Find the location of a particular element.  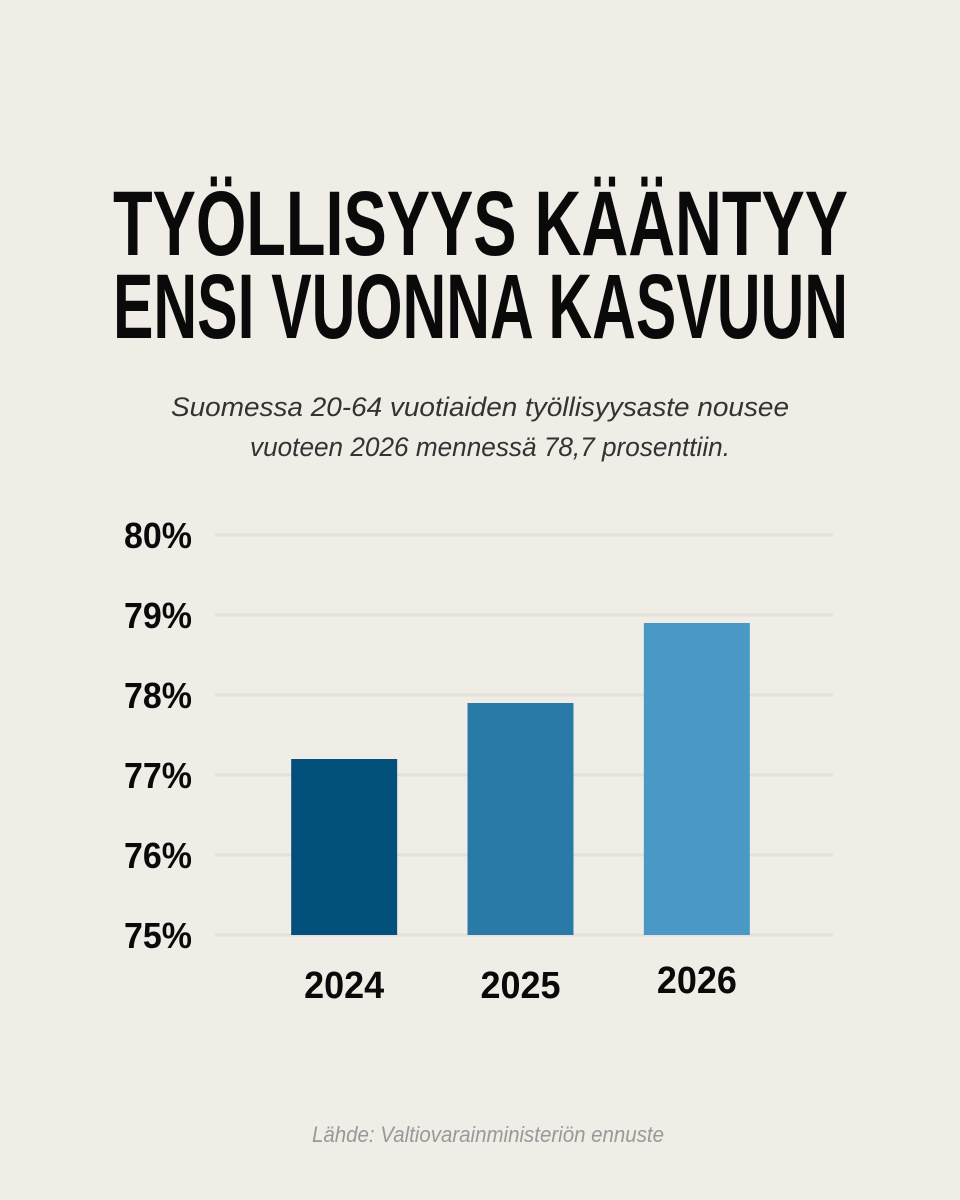

x-tick-label: 2026 is located at coordinates (697, 981).